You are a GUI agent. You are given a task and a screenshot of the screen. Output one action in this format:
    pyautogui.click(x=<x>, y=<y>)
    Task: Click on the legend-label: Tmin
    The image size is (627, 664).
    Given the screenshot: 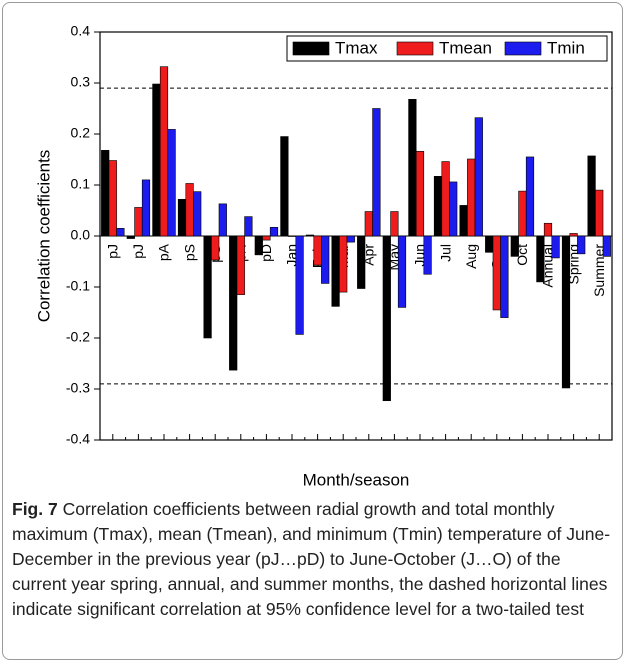 What is the action you would take?
    pyautogui.click(x=566, y=47)
    